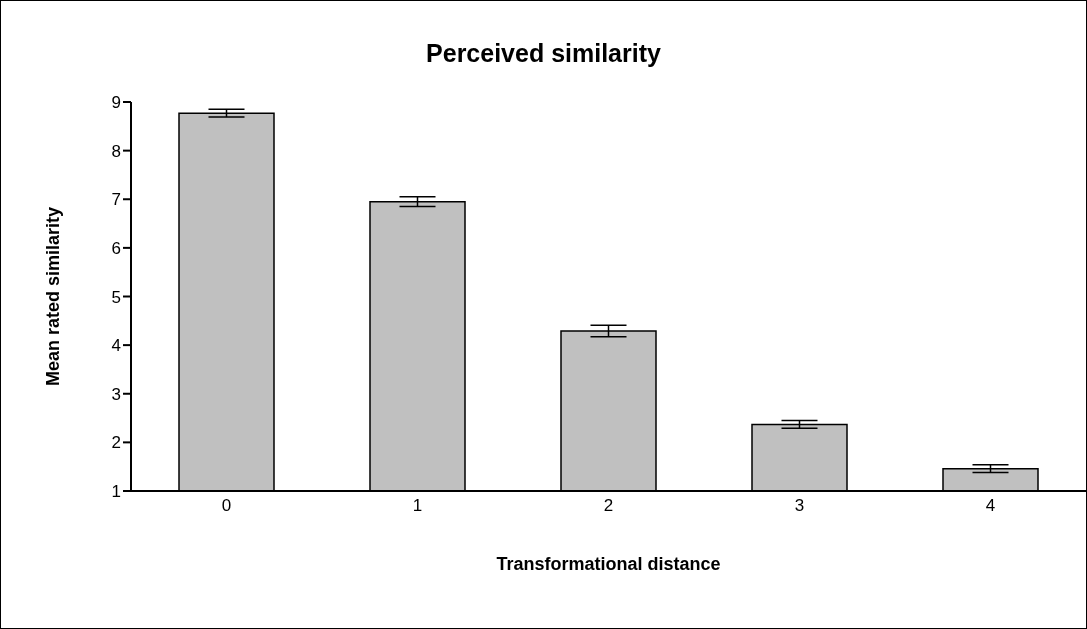 The height and width of the screenshot is (629, 1087). I want to click on y-tick-label: 6, so click(116, 248).